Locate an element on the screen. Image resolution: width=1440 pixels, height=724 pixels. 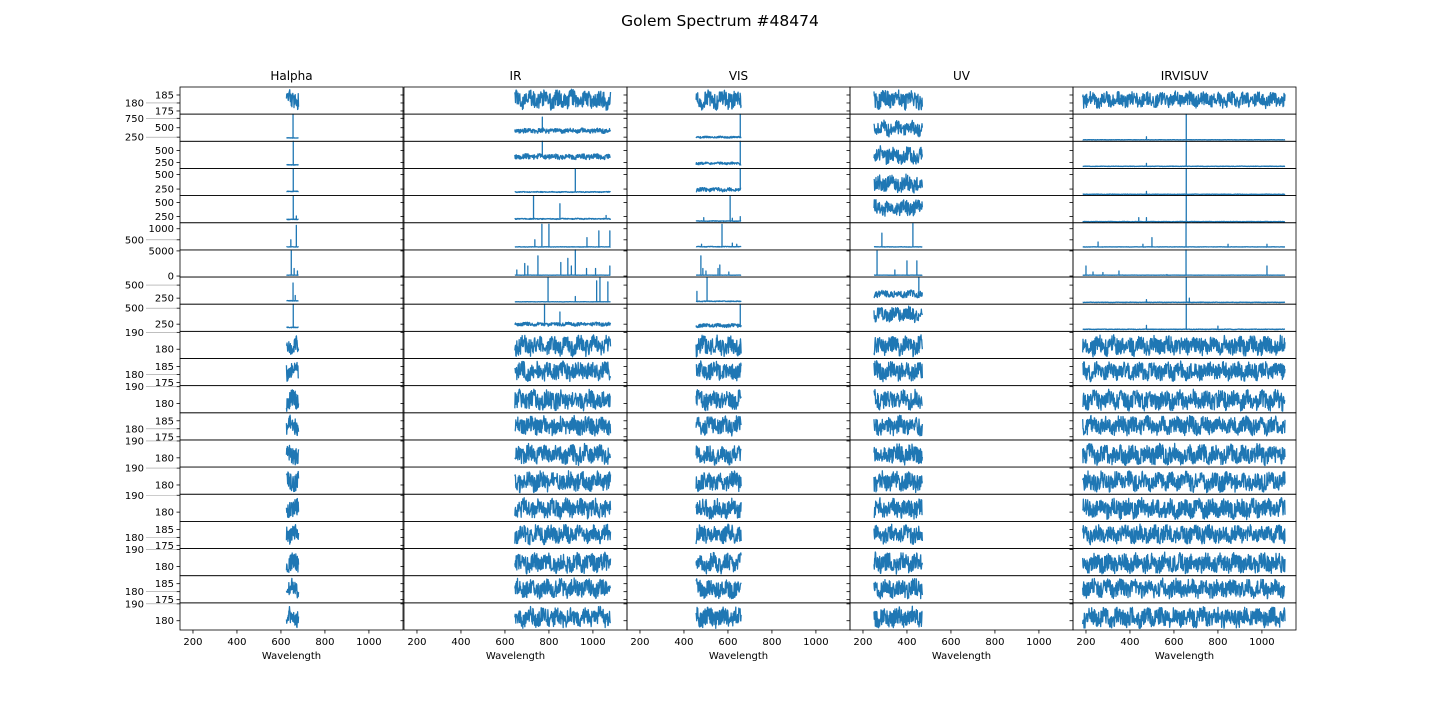
subplot-halpha-row-20: 190 180 200 400 600 800 1000 Wavelength is located at coordinates (264, 630).